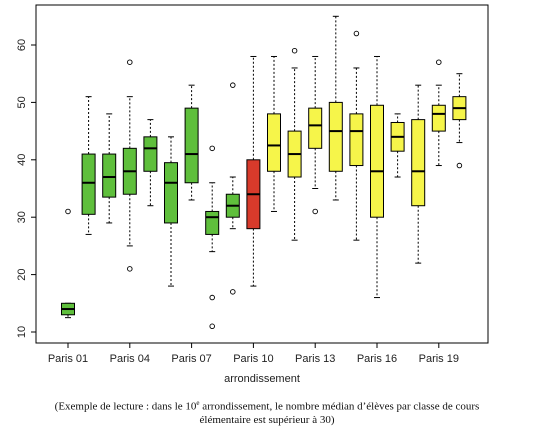 The width and height of the screenshot is (534, 437). I want to click on x-tick-label: Paris 13, so click(315, 359).